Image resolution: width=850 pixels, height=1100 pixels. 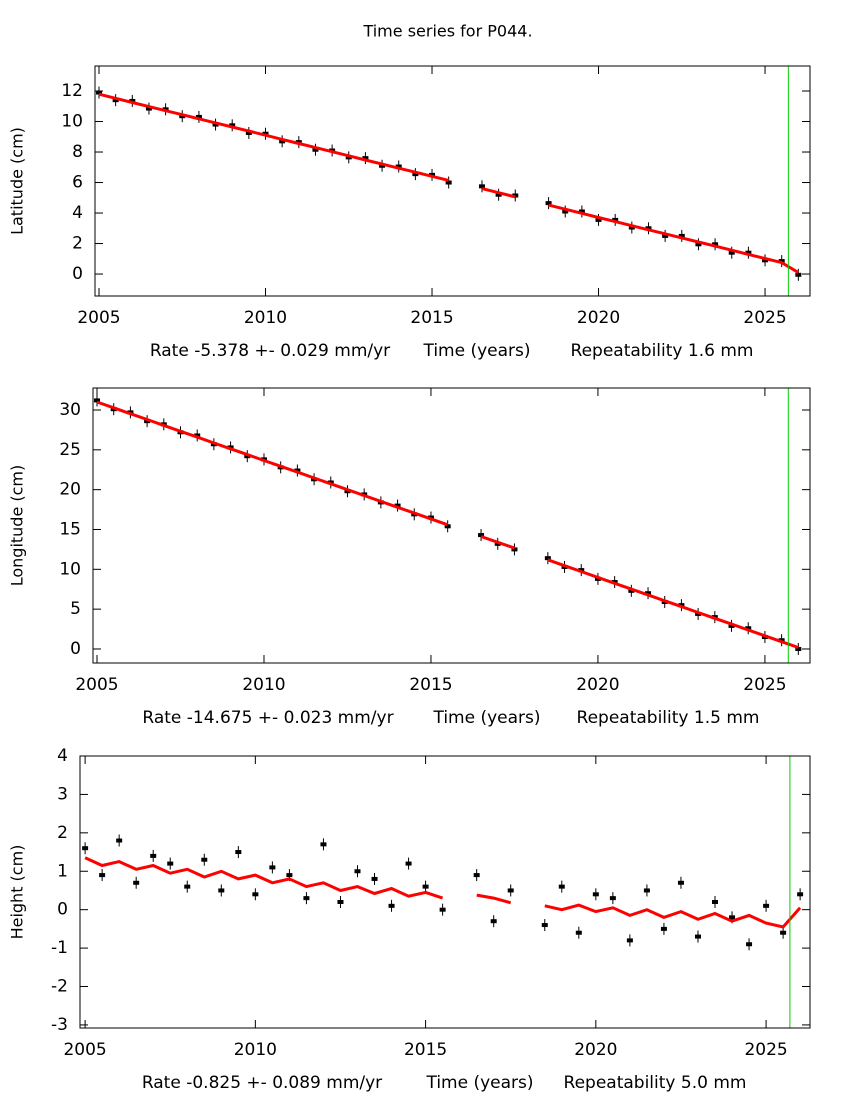 I want to click on model-line, so click(x=449, y=183).